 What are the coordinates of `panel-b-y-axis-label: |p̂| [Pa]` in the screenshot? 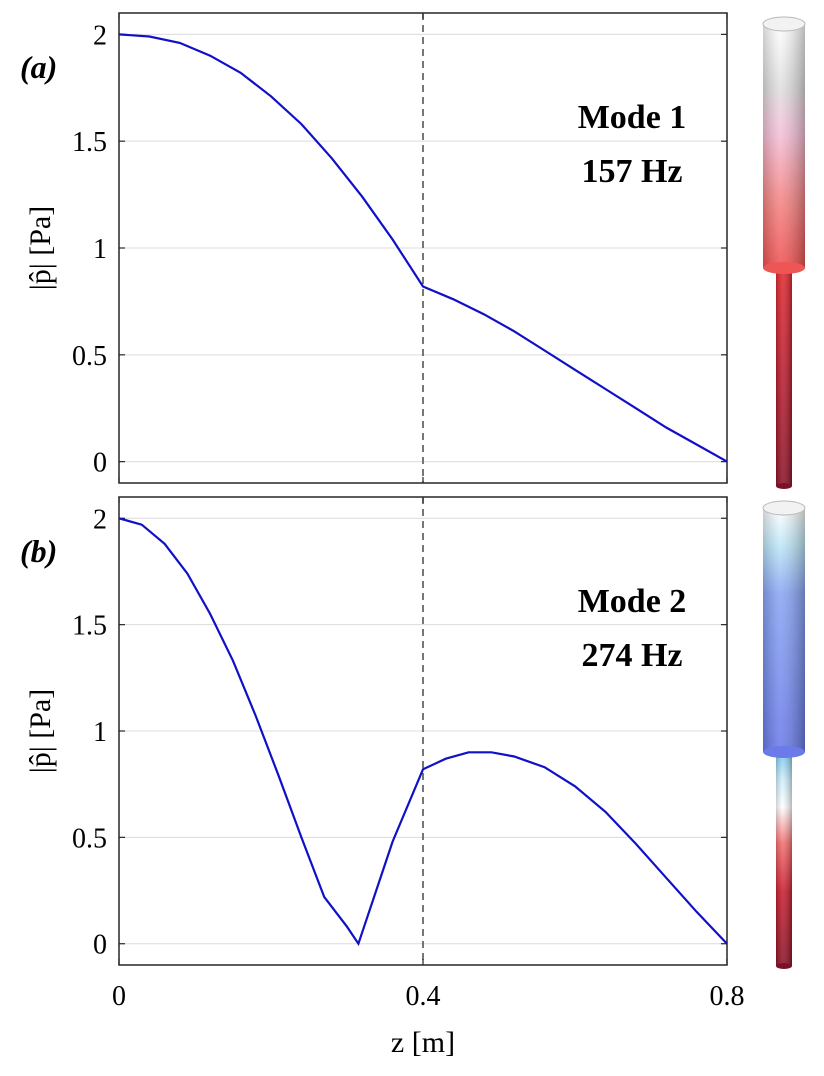 It's located at (40, 731).